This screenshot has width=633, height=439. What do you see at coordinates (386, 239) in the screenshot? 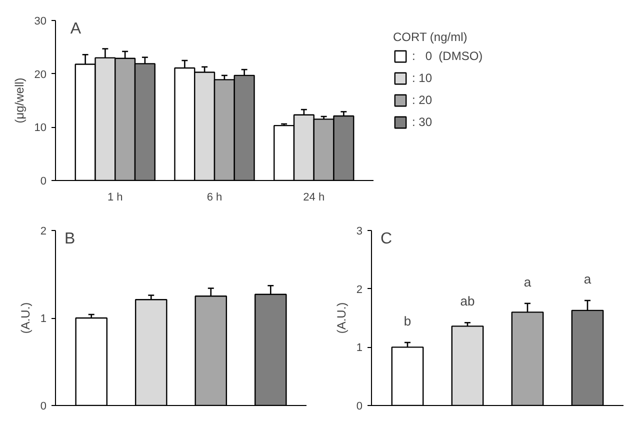
I see `chart-title: C` at bounding box center [386, 239].